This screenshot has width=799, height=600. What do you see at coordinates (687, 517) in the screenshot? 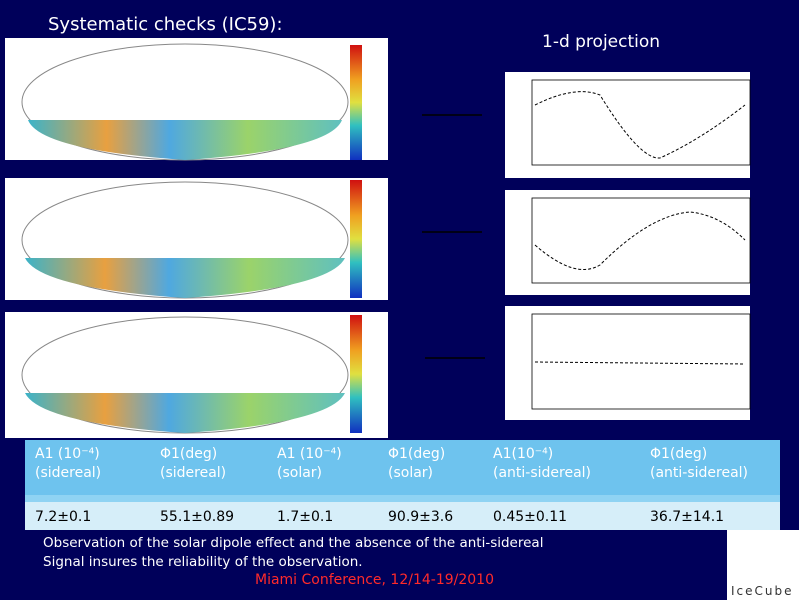
I see `value-cell: 36.7±14.1` at bounding box center [687, 517].